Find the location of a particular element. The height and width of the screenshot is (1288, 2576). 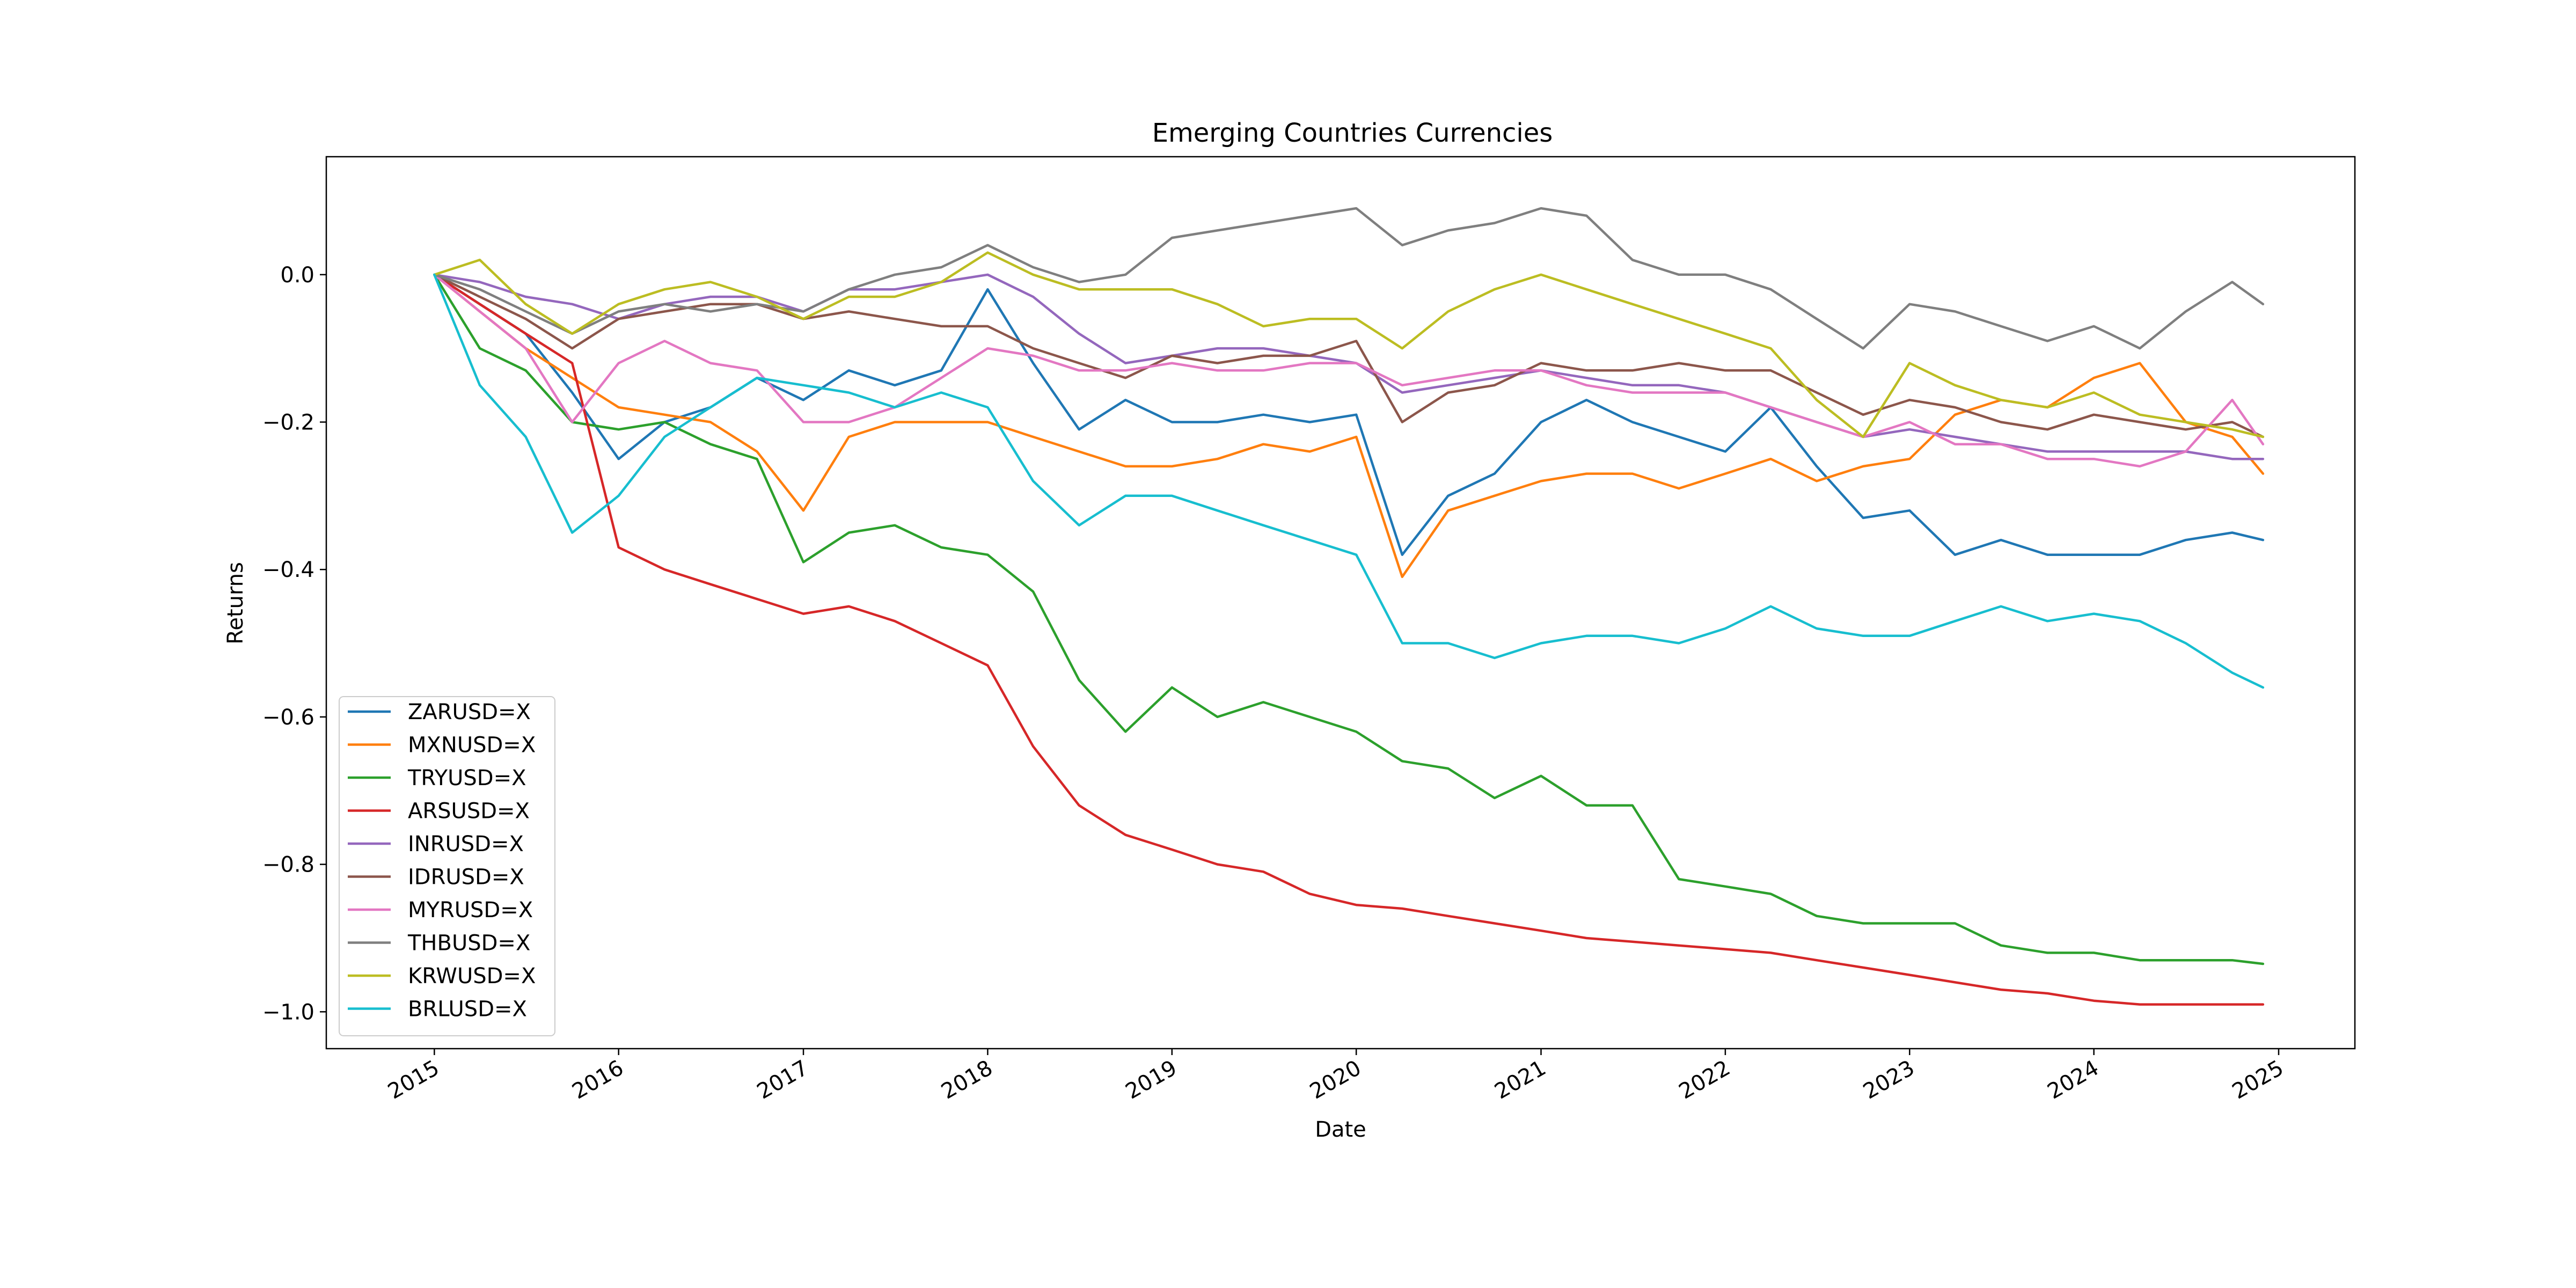

y-tick-label: −1.0 is located at coordinates (288, 1012).